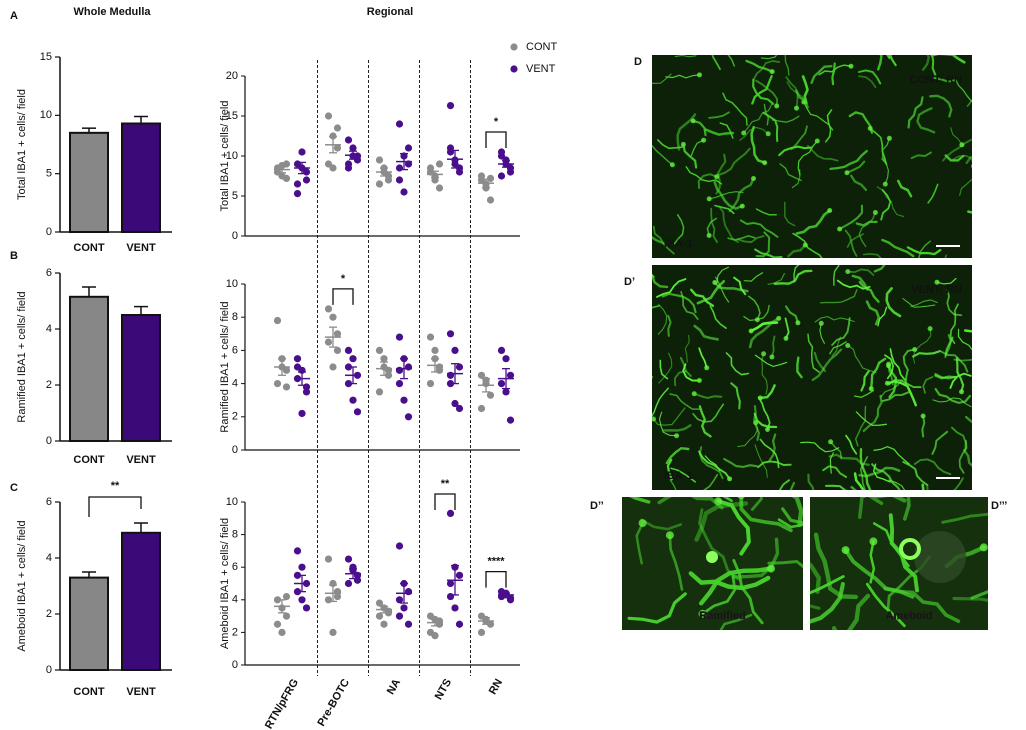  What do you see at coordinates (812, 156) in the screenshot?
I see `micrograph-background` at bounding box center [812, 156].